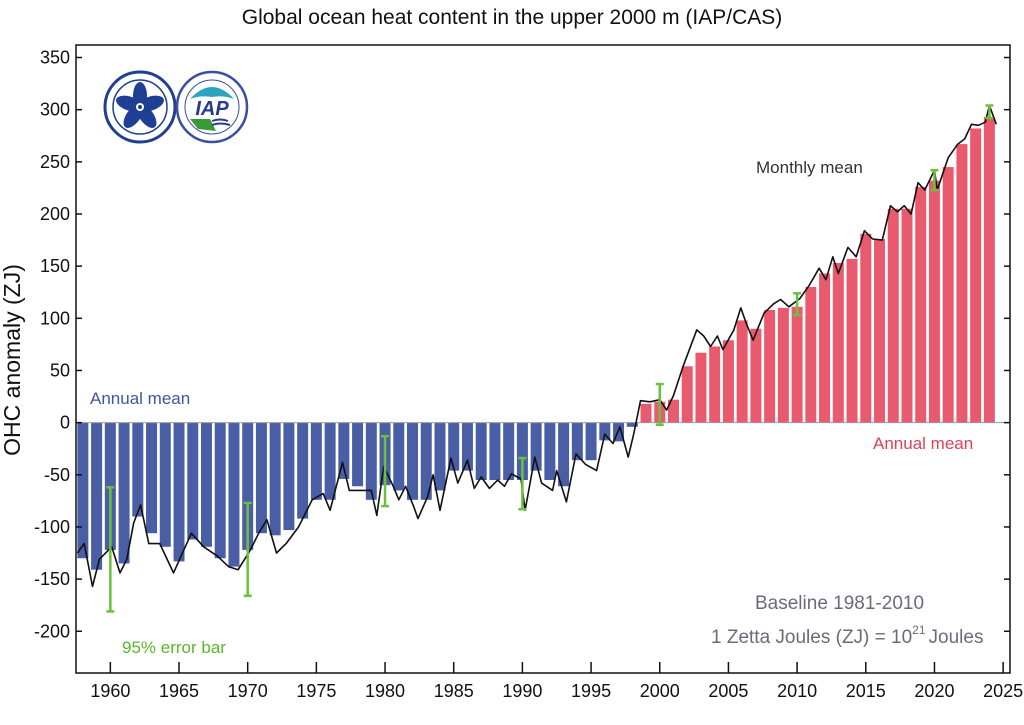 This screenshot has width=1024, height=725. I want to click on annual-bar-1966, so click(193, 481).